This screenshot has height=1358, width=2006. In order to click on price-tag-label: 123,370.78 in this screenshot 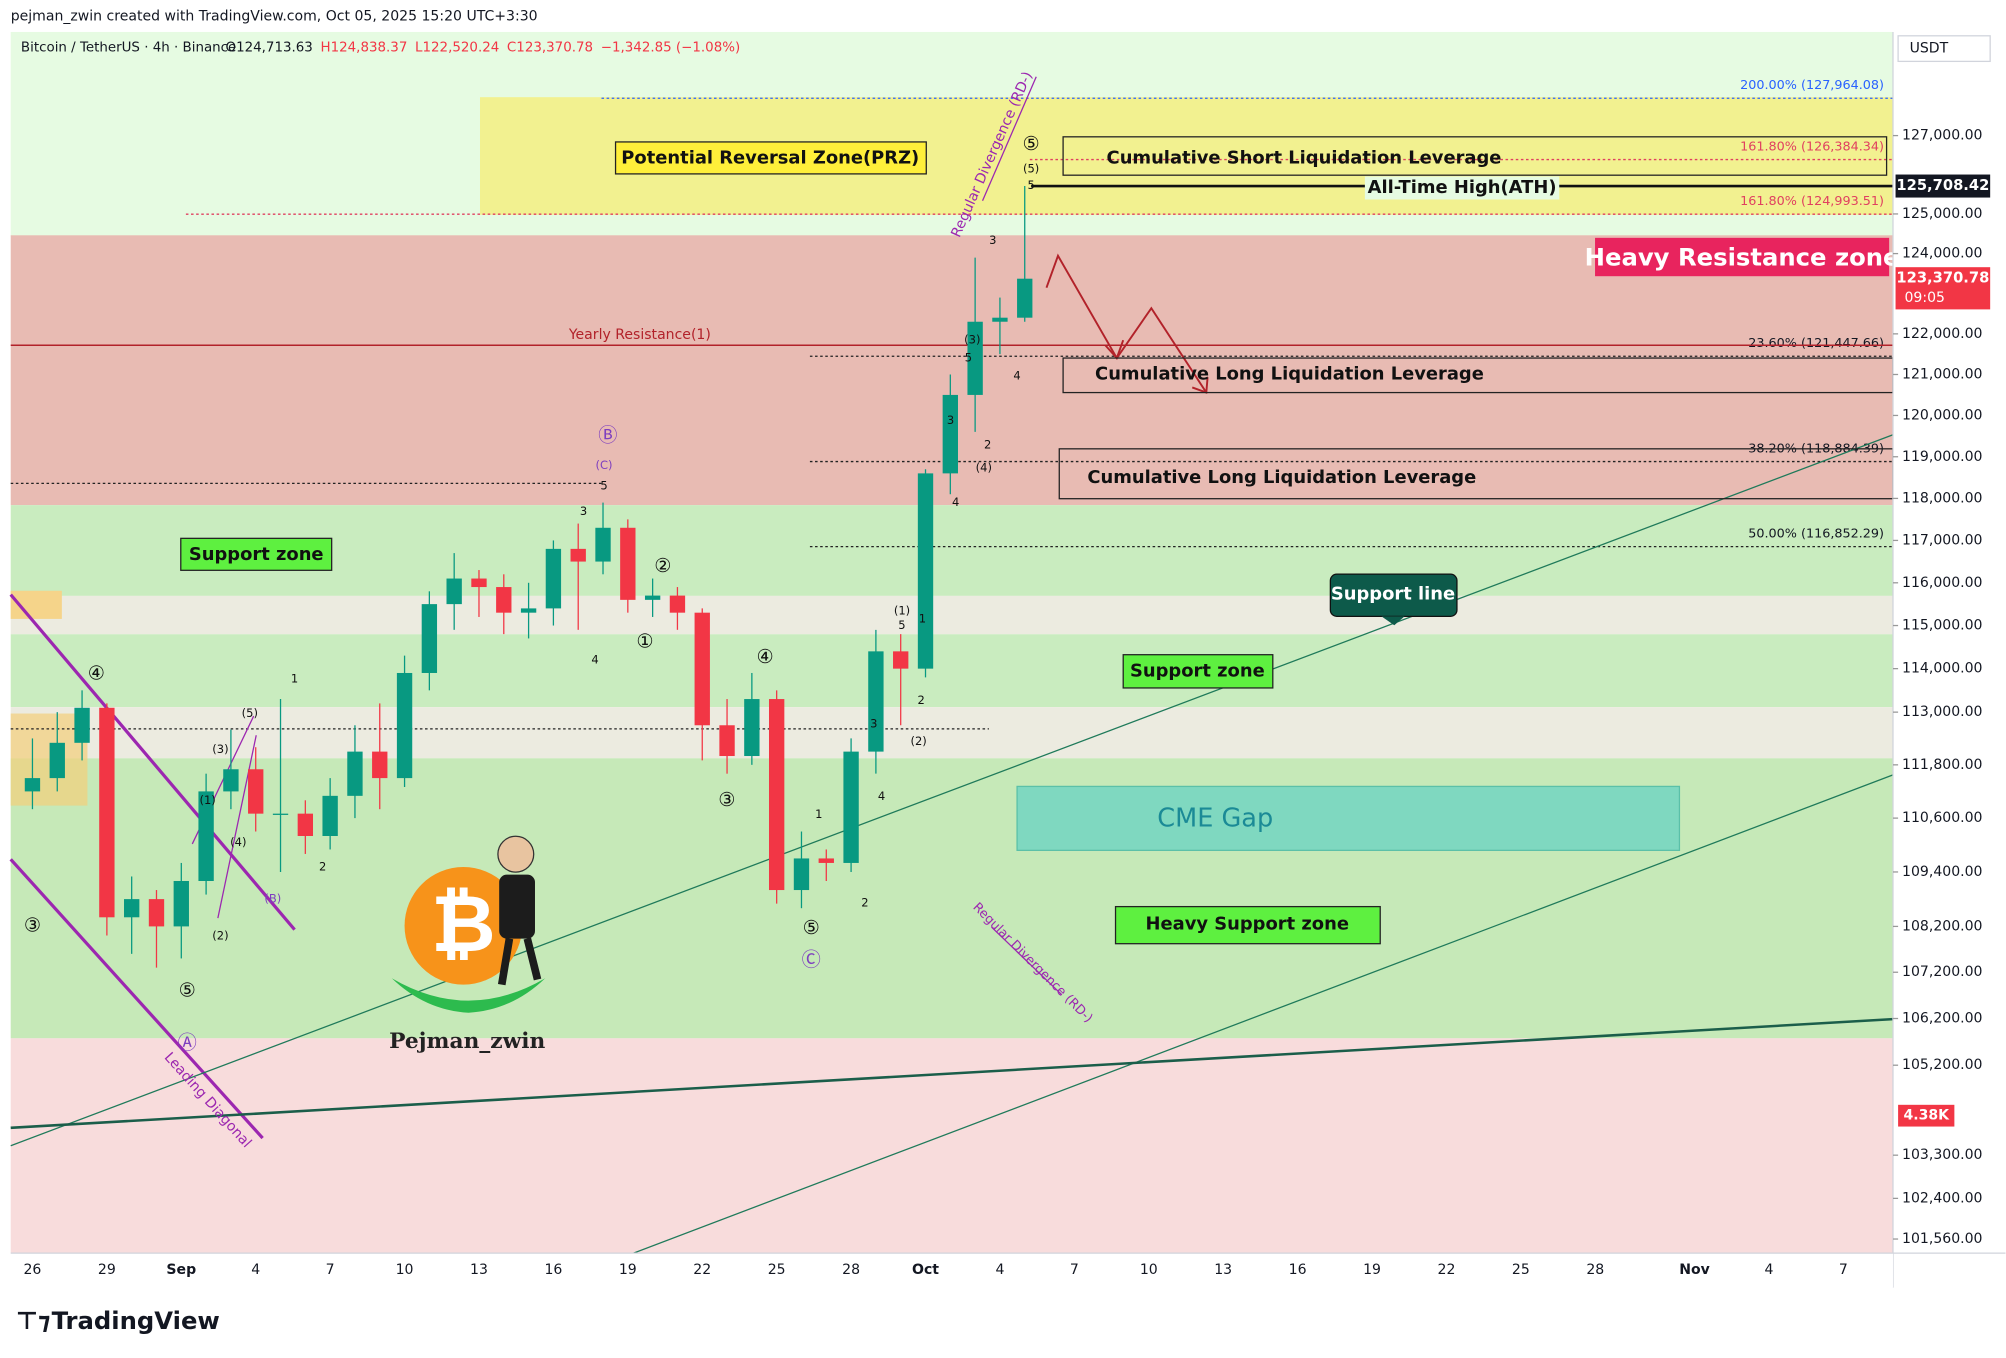, I will do `click(1942, 278)`.